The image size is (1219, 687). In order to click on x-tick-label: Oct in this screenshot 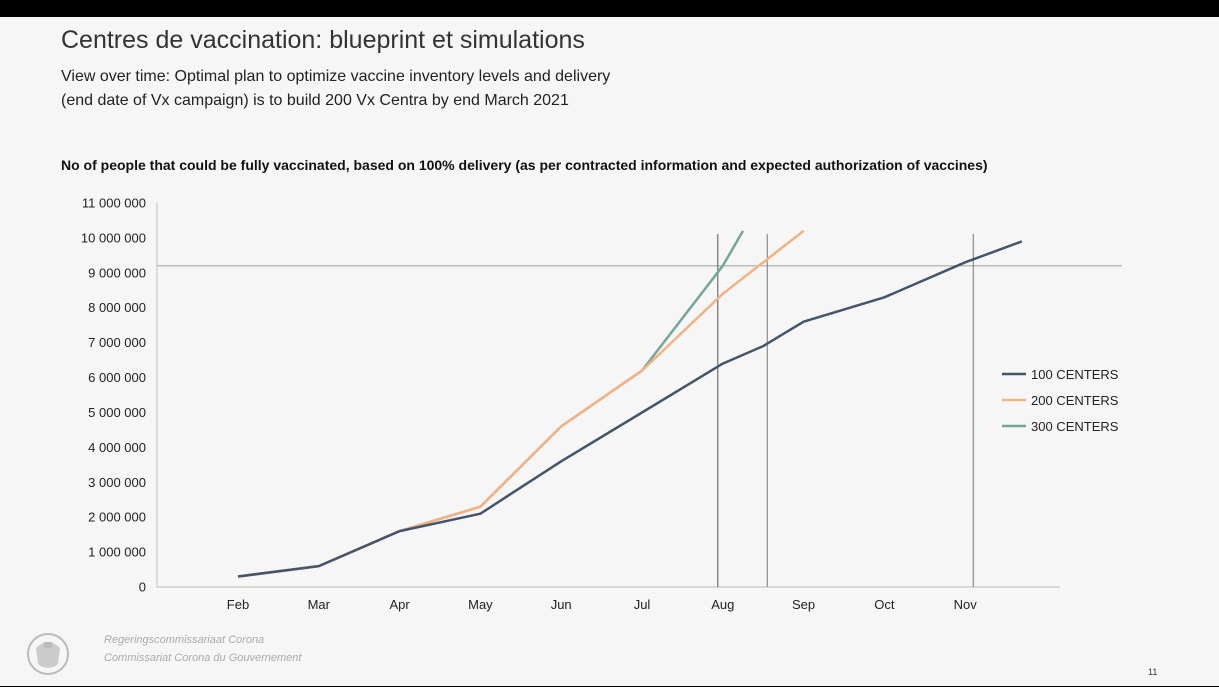, I will do `click(884, 604)`.